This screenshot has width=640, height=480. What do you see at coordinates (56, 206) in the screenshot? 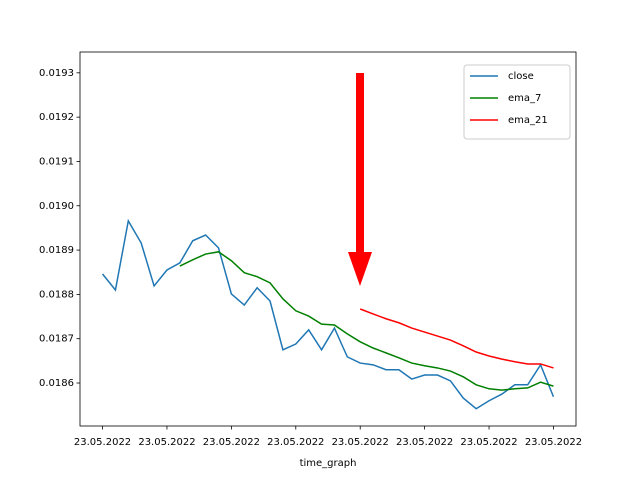
I see `y-tick-label: 0.0190` at bounding box center [56, 206].